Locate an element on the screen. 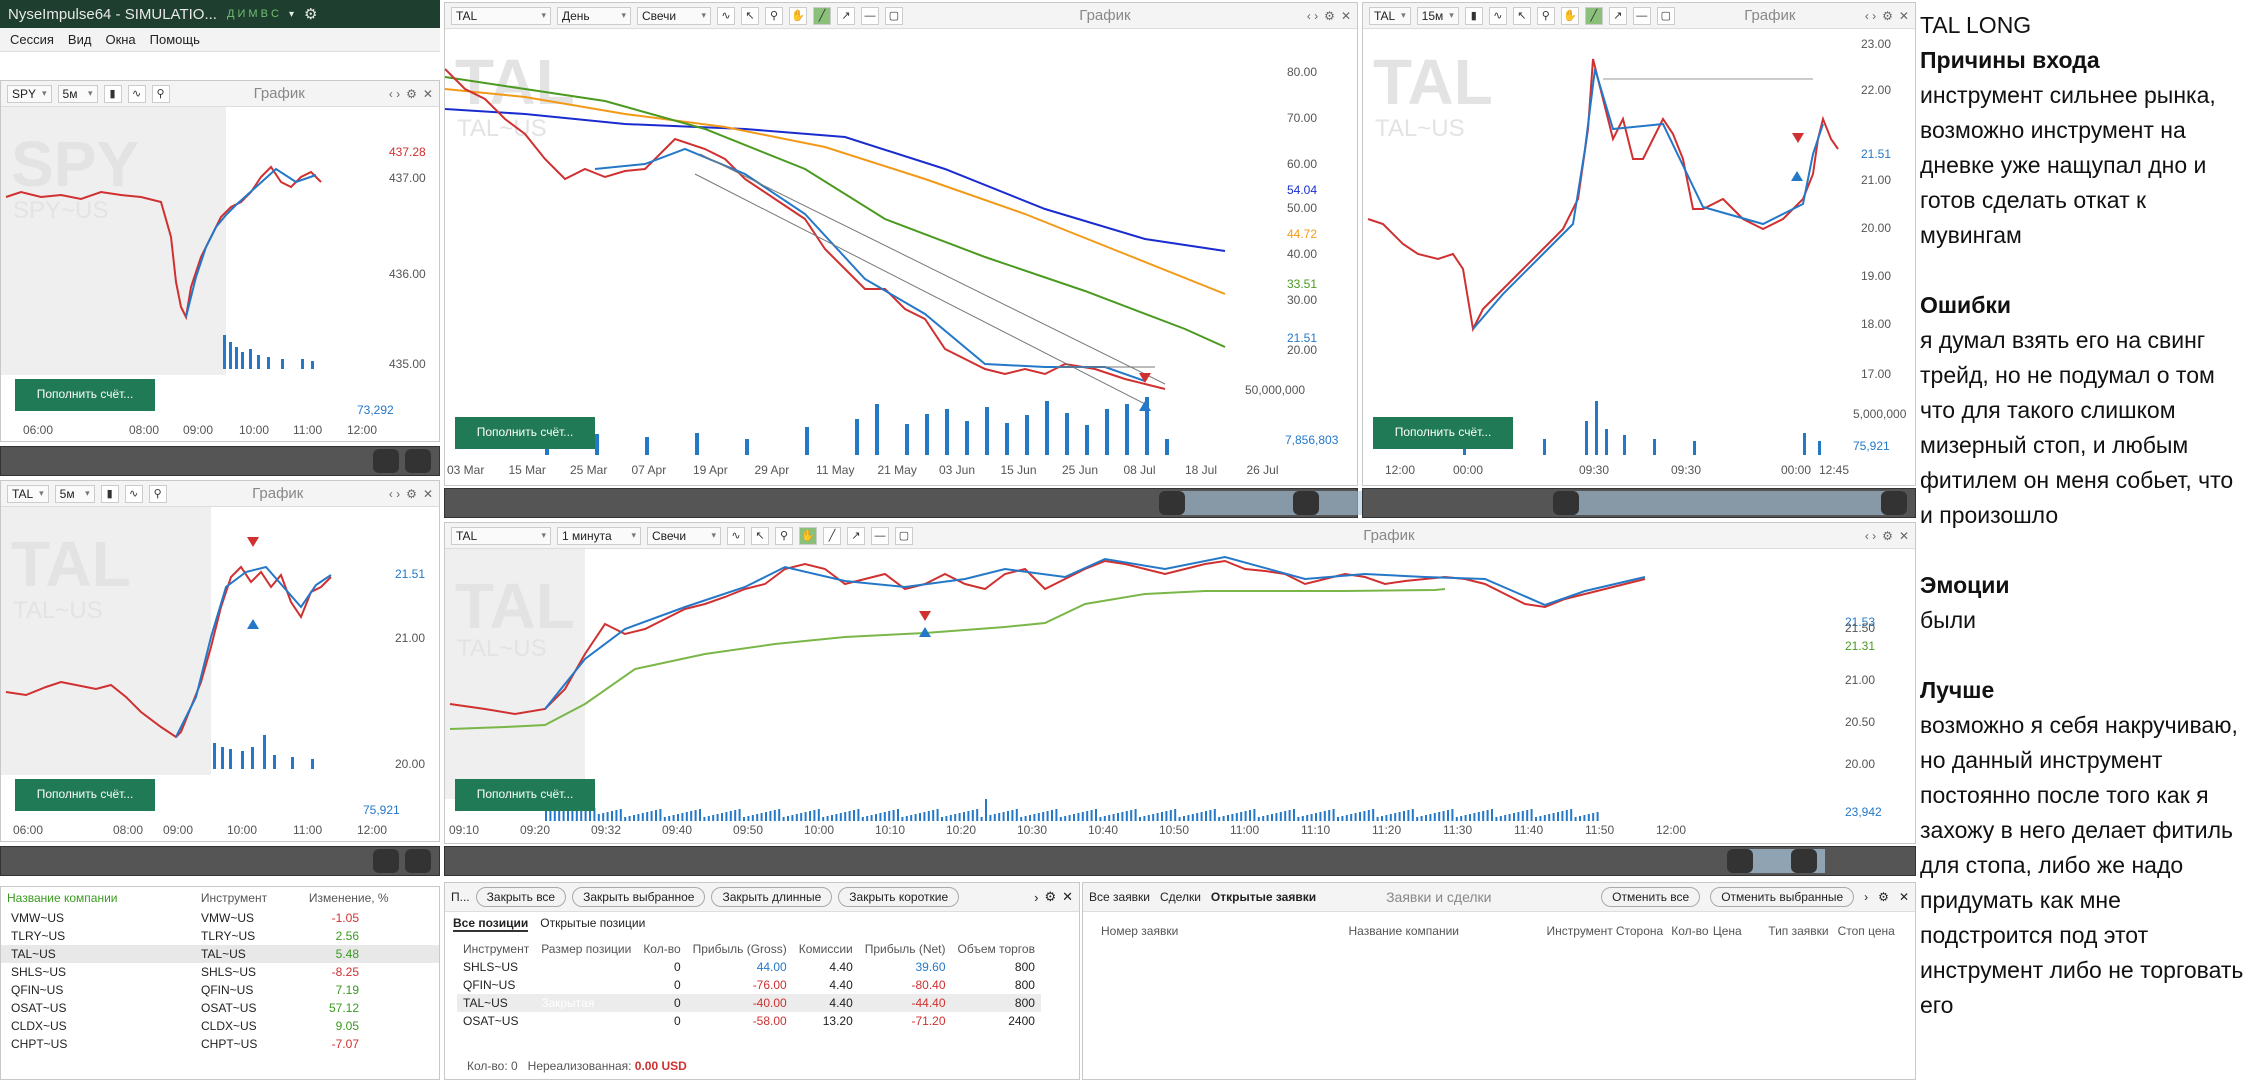 This screenshot has width=2246, height=1080. daily-scrollbar is located at coordinates (1089, 503).